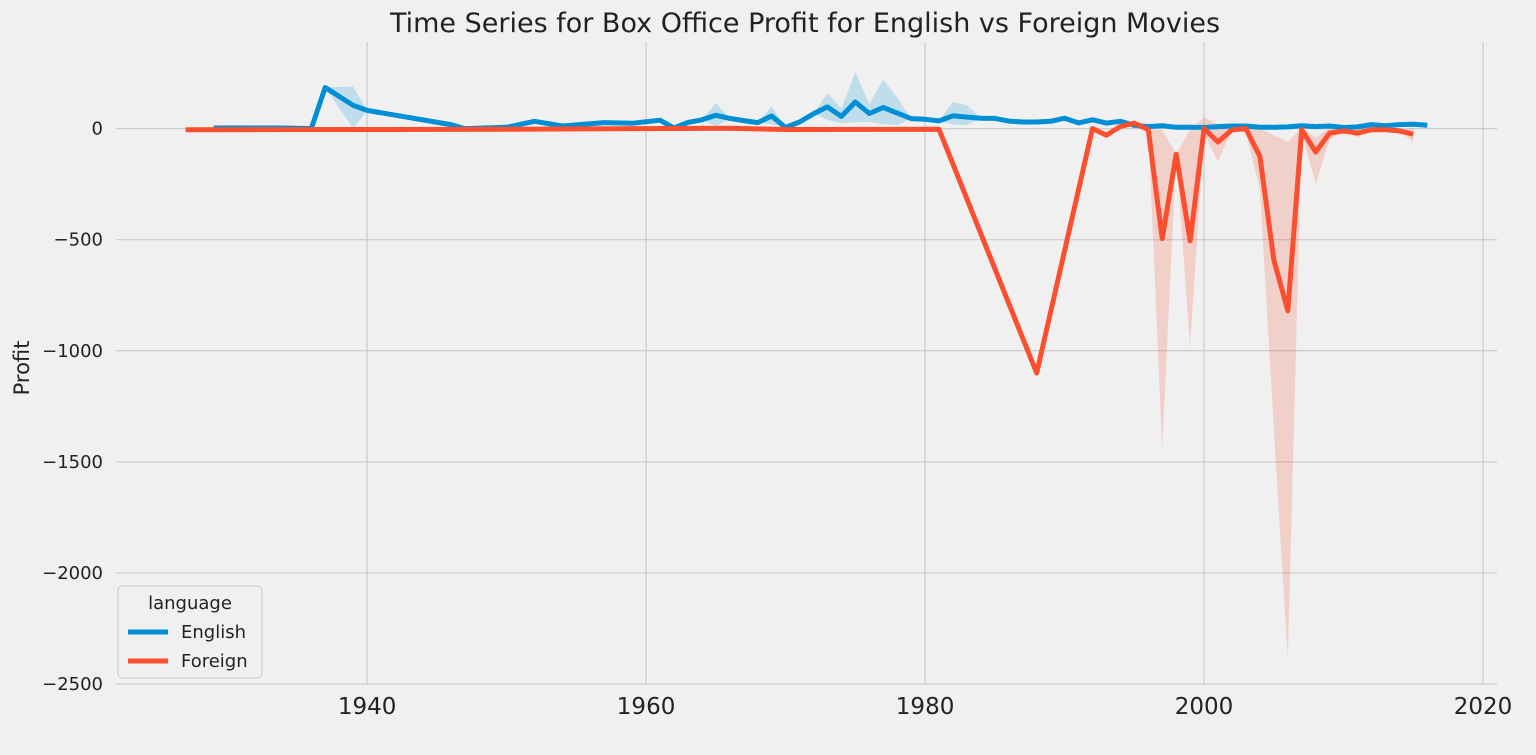 This screenshot has width=1536, height=755. Describe the element at coordinates (72, 573) in the screenshot. I see `y-tick-label: −2000` at that location.